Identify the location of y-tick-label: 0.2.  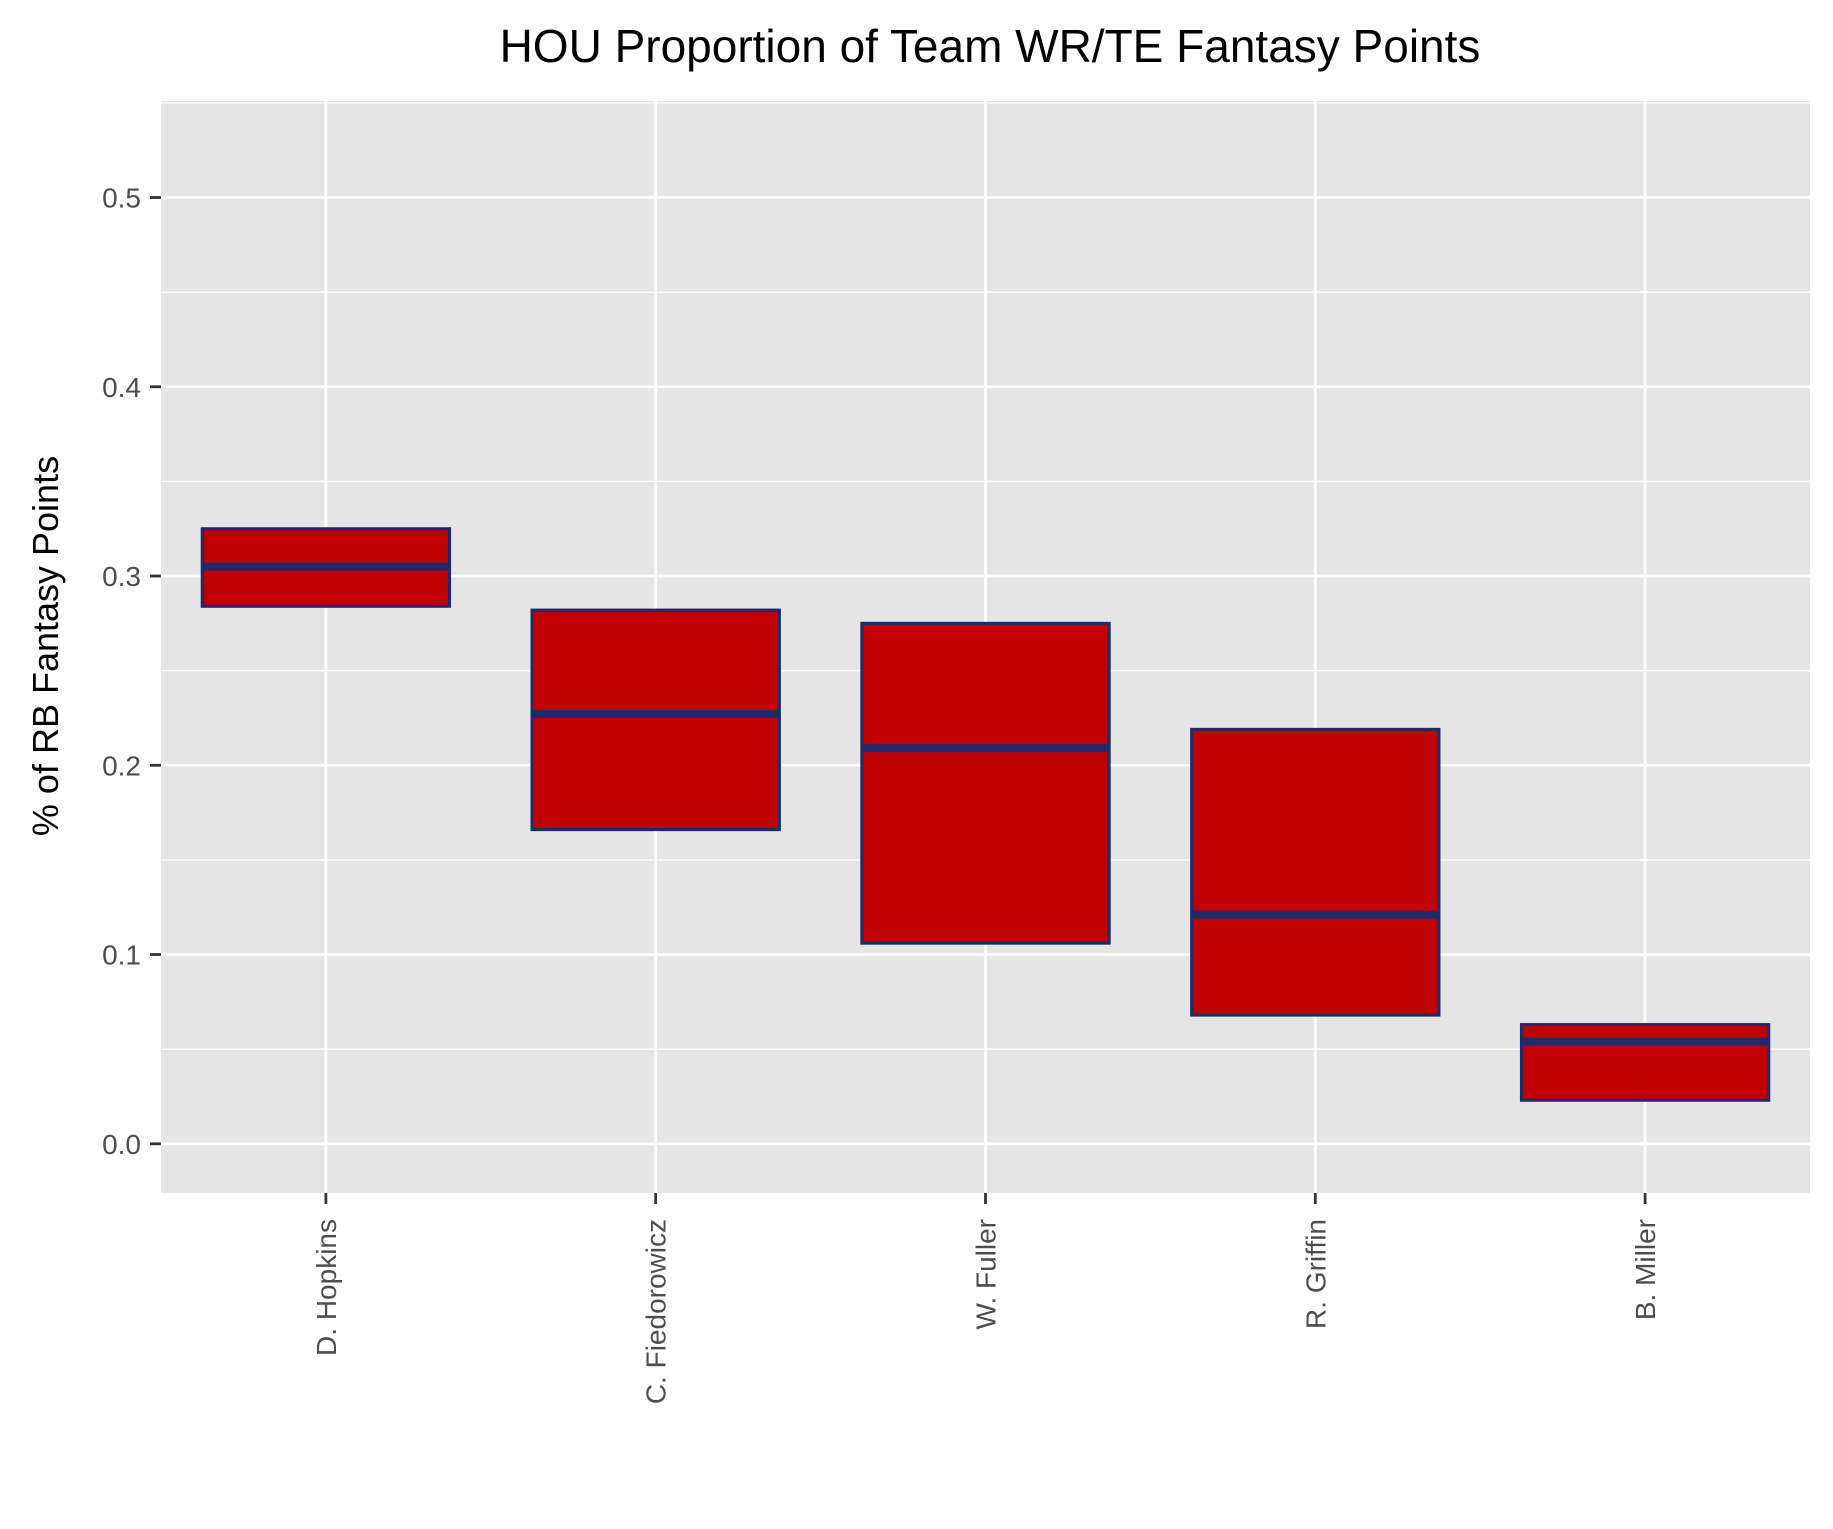
(121, 765).